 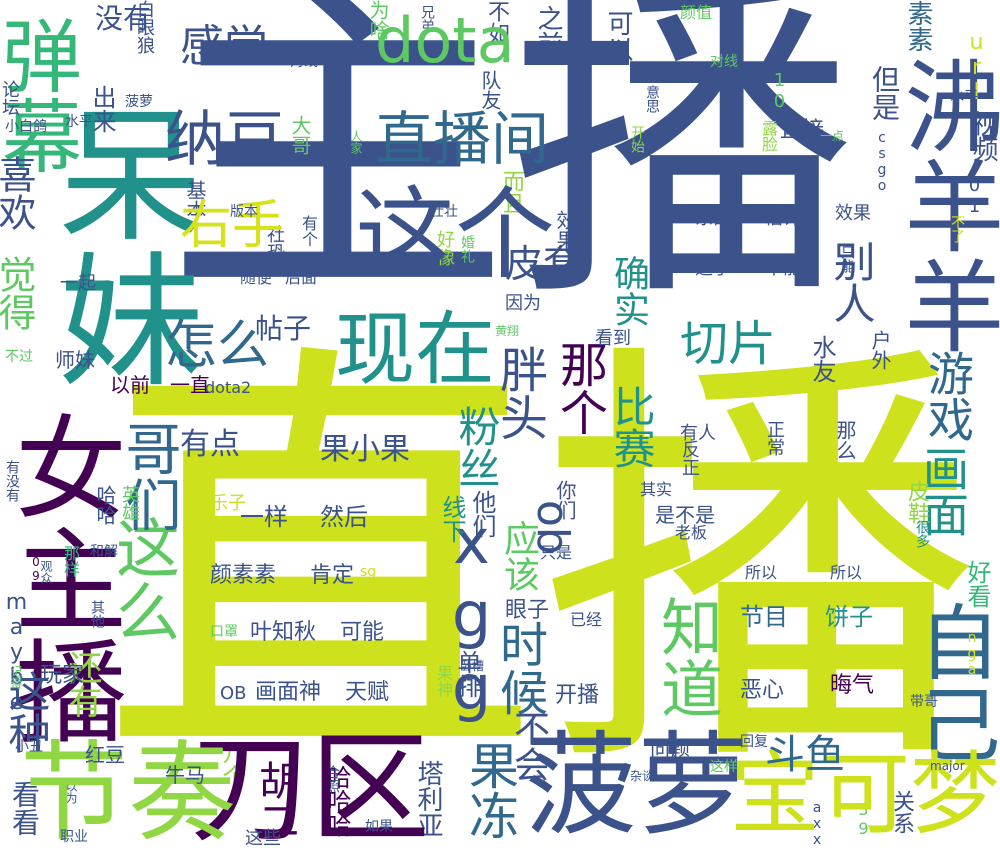 I want to click on word-major: 这样, so click(x=724, y=767).